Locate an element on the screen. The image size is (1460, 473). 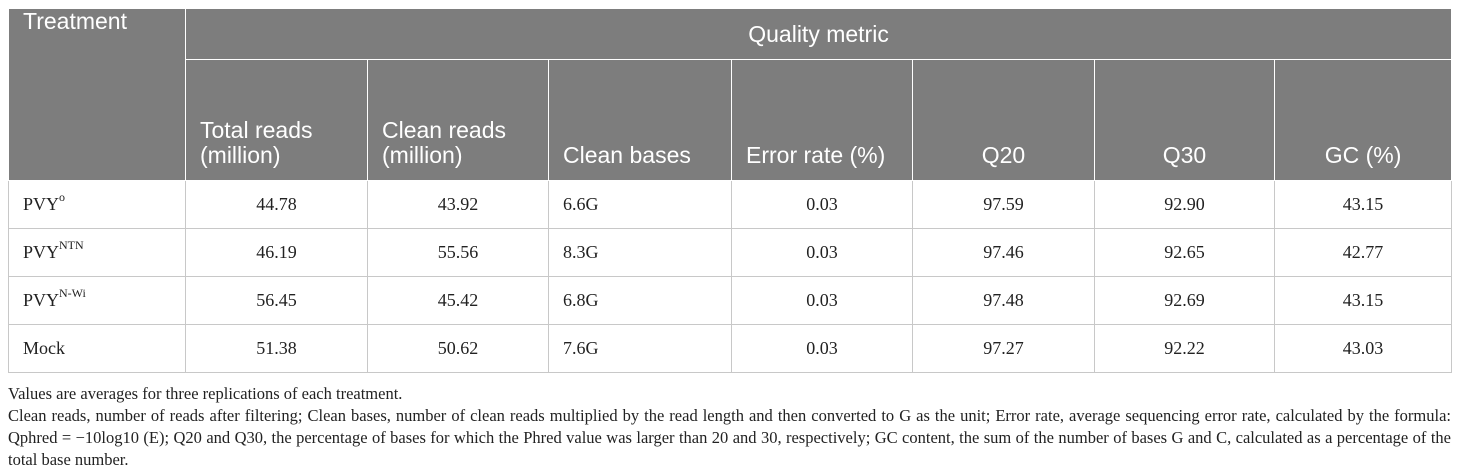
header-q20: Q20 is located at coordinates (1003, 120).